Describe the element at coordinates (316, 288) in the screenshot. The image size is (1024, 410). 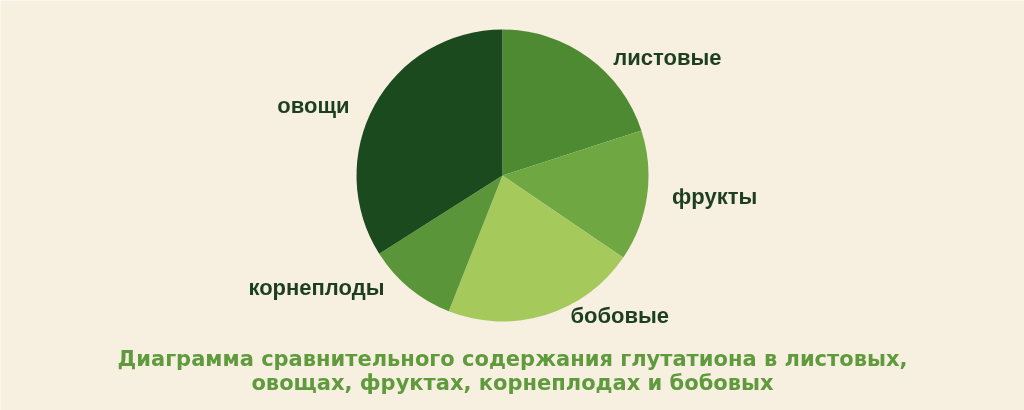
I see `slice-label: корнеплоды` at that location.